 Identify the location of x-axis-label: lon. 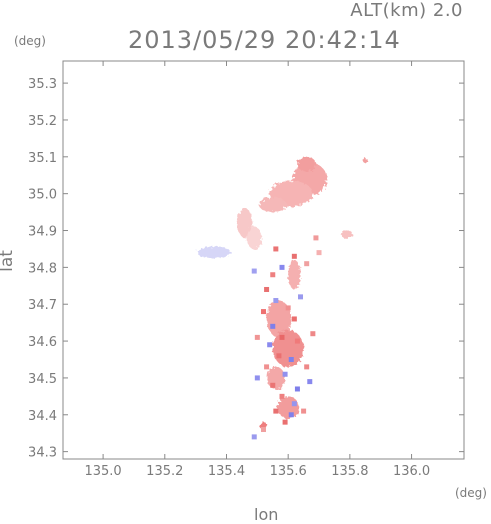
(266, 514).